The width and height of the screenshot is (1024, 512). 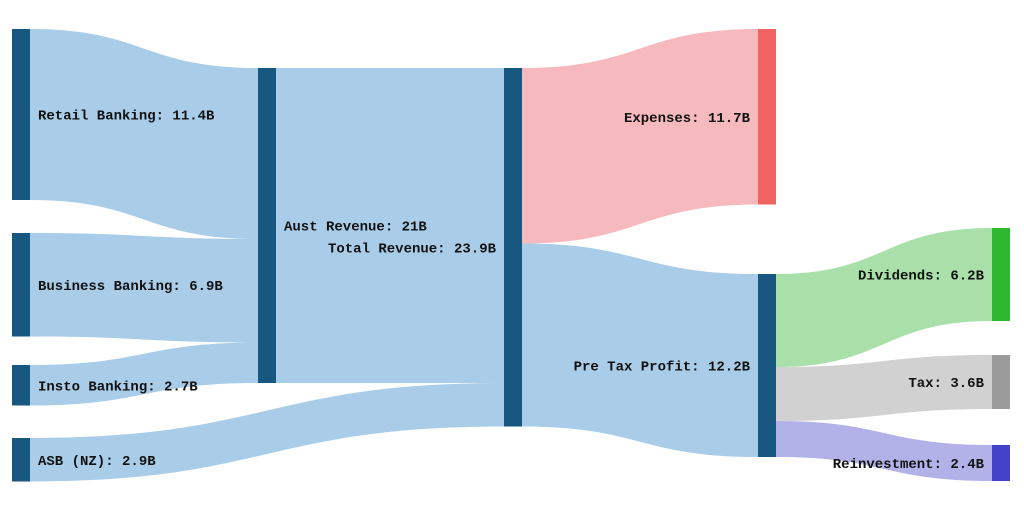 What do you see at coordinates (640, 350) in the screenshot?
I see `flow-total-revenue-to-pre-tax-profit` at bounding box center [640, 350].